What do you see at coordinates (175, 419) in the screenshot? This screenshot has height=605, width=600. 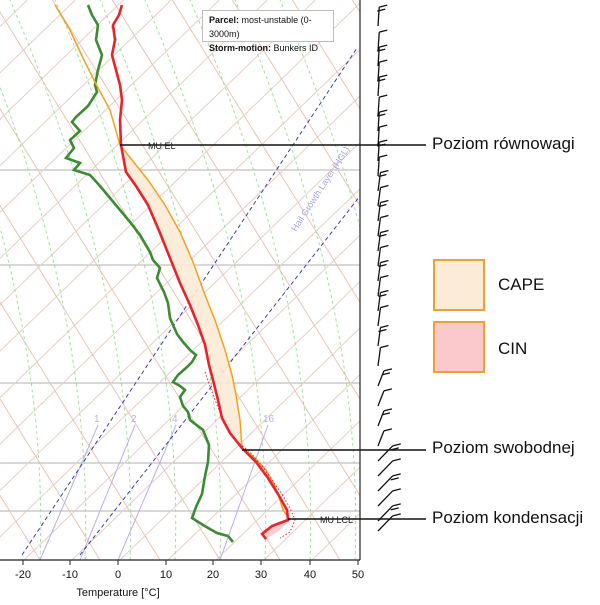 I see `mixing-ratio-label: 4` at bounding box center [175, 419].